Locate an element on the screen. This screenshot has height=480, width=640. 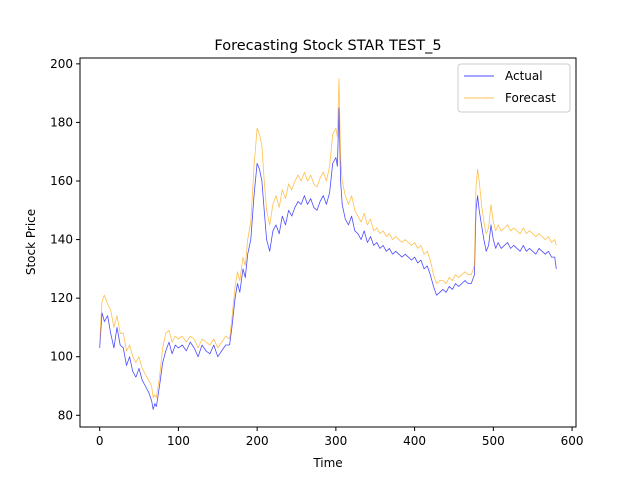
y-tick-label: 180 is located at coordinates (61, 122).